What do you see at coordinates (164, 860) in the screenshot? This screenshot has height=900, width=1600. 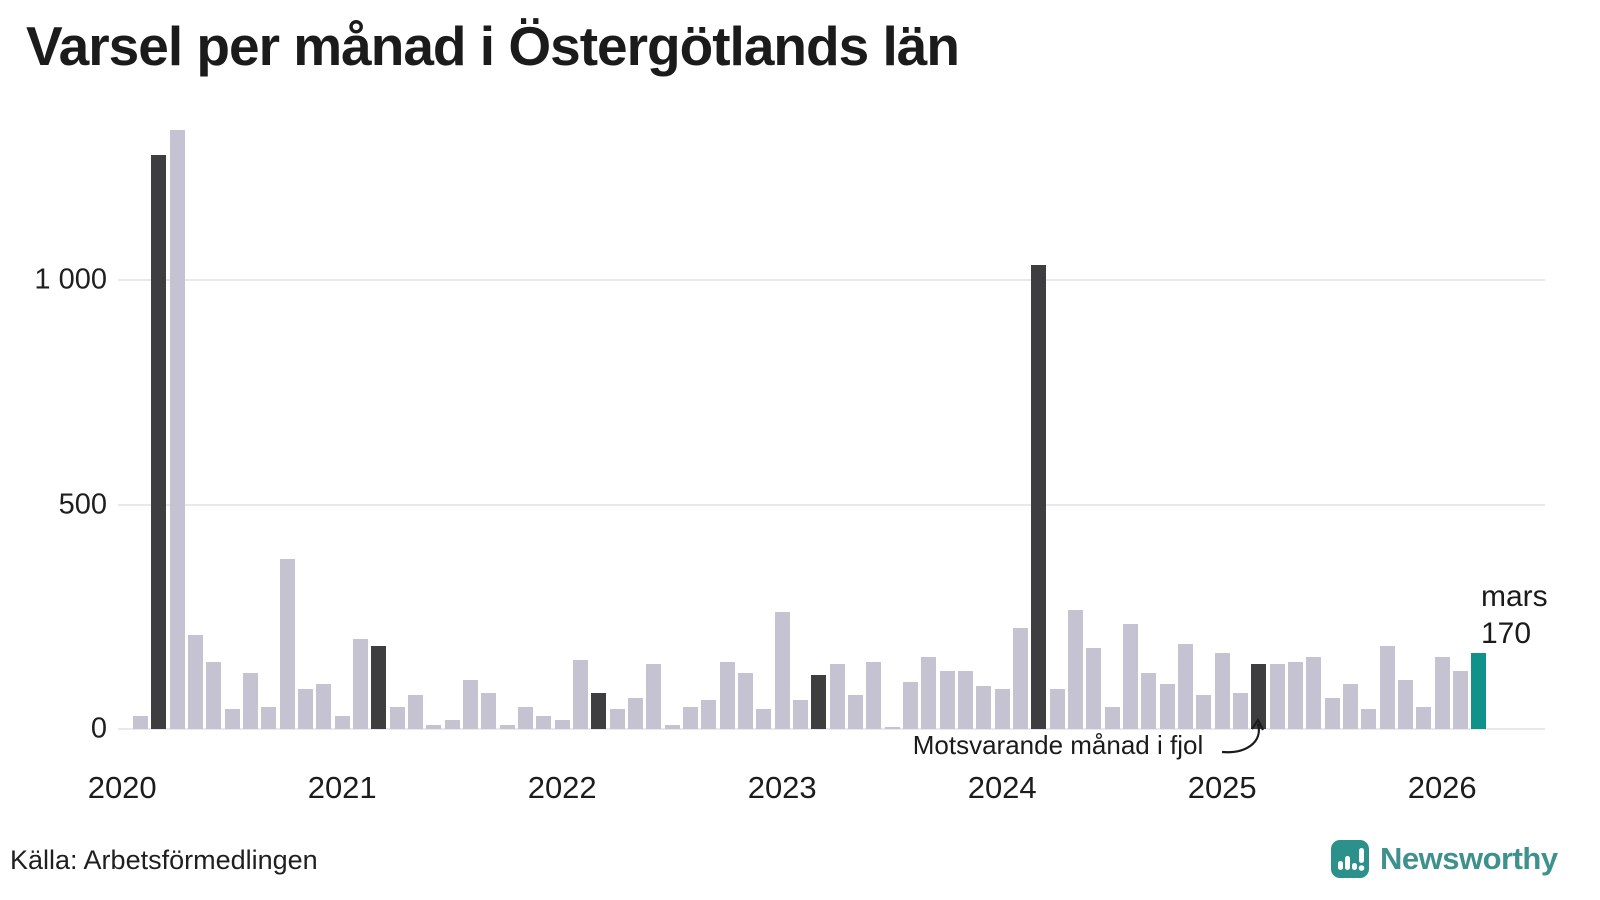 I see `source-note: Källa: Arbetsförmedlingen` at bounding box center [164, 860].